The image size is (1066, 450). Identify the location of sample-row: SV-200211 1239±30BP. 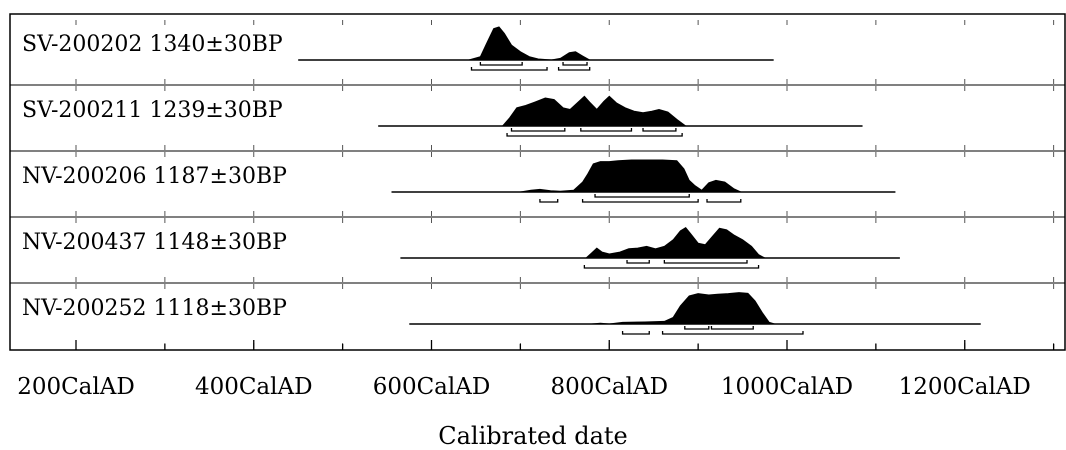
(537, 117).